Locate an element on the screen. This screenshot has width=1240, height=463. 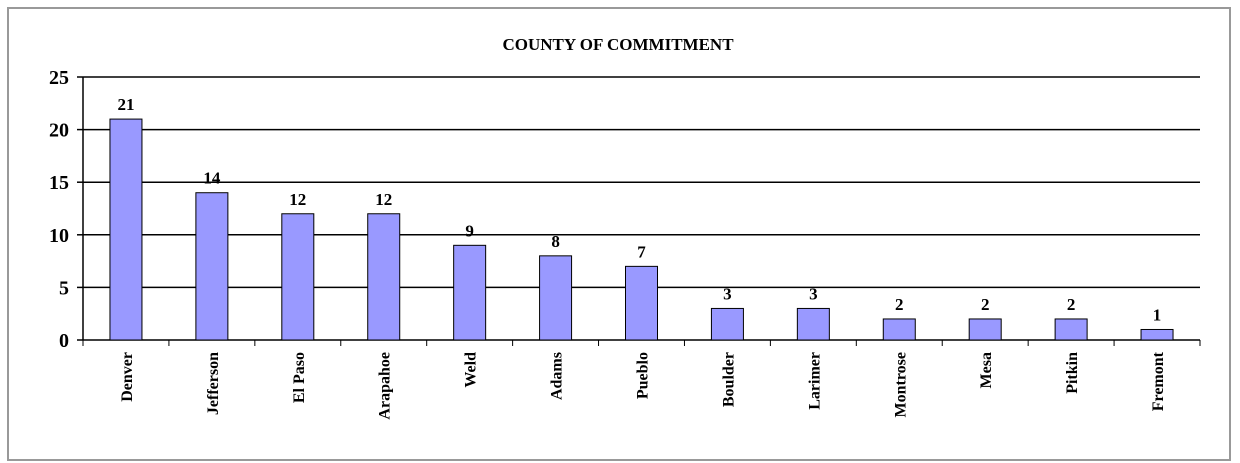
data-label: 8 is located at coordinates (555, 241).